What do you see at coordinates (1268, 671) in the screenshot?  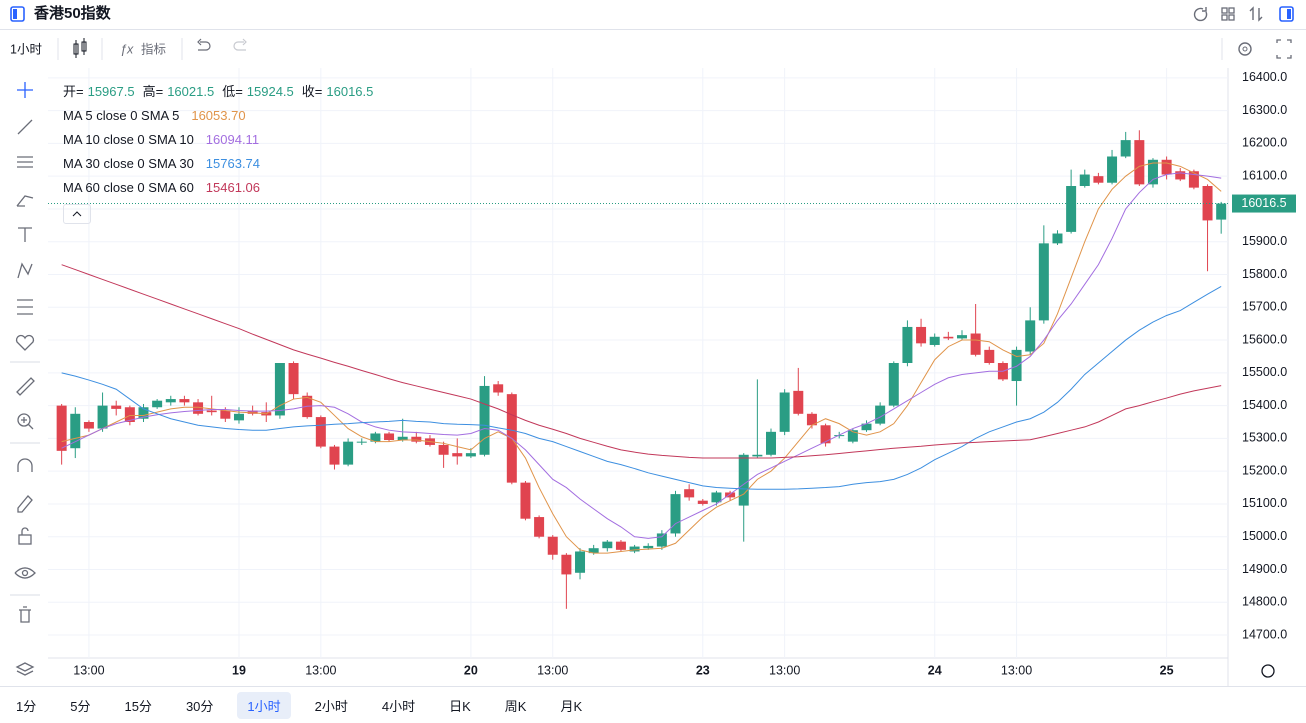 I see `axis-settings` at bounding box center [1268, 671].